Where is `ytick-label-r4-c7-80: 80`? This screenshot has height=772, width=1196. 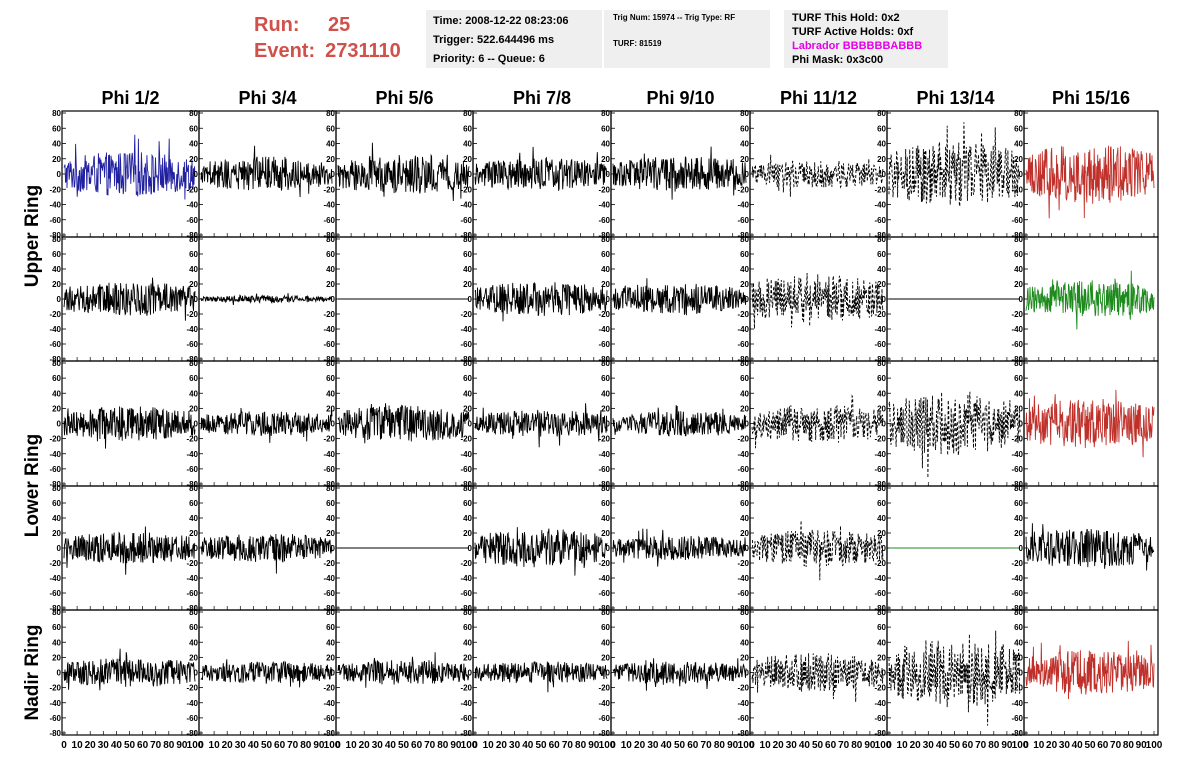
ytick-label-r4-c7-80: 80 is located at coordinates (881, 488).